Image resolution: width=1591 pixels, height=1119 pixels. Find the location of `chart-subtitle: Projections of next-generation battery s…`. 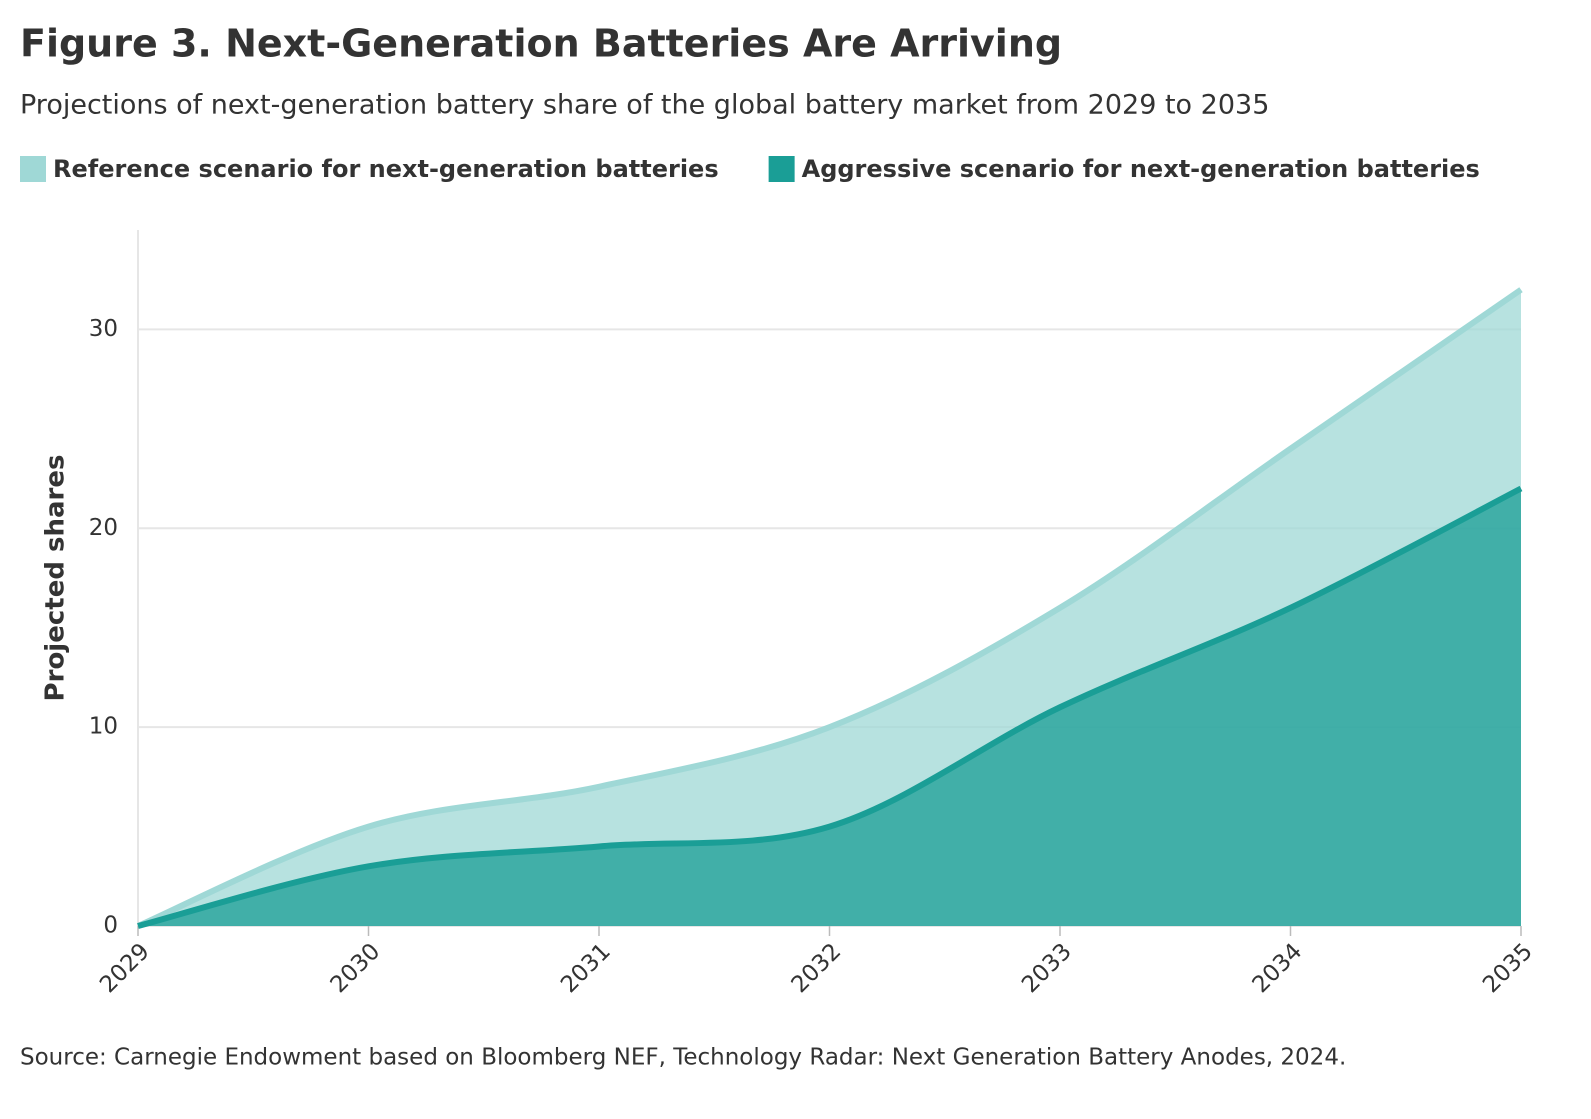

chart-subtitle: Projections of next-generation battery s… is located at coordinates (644, 105).